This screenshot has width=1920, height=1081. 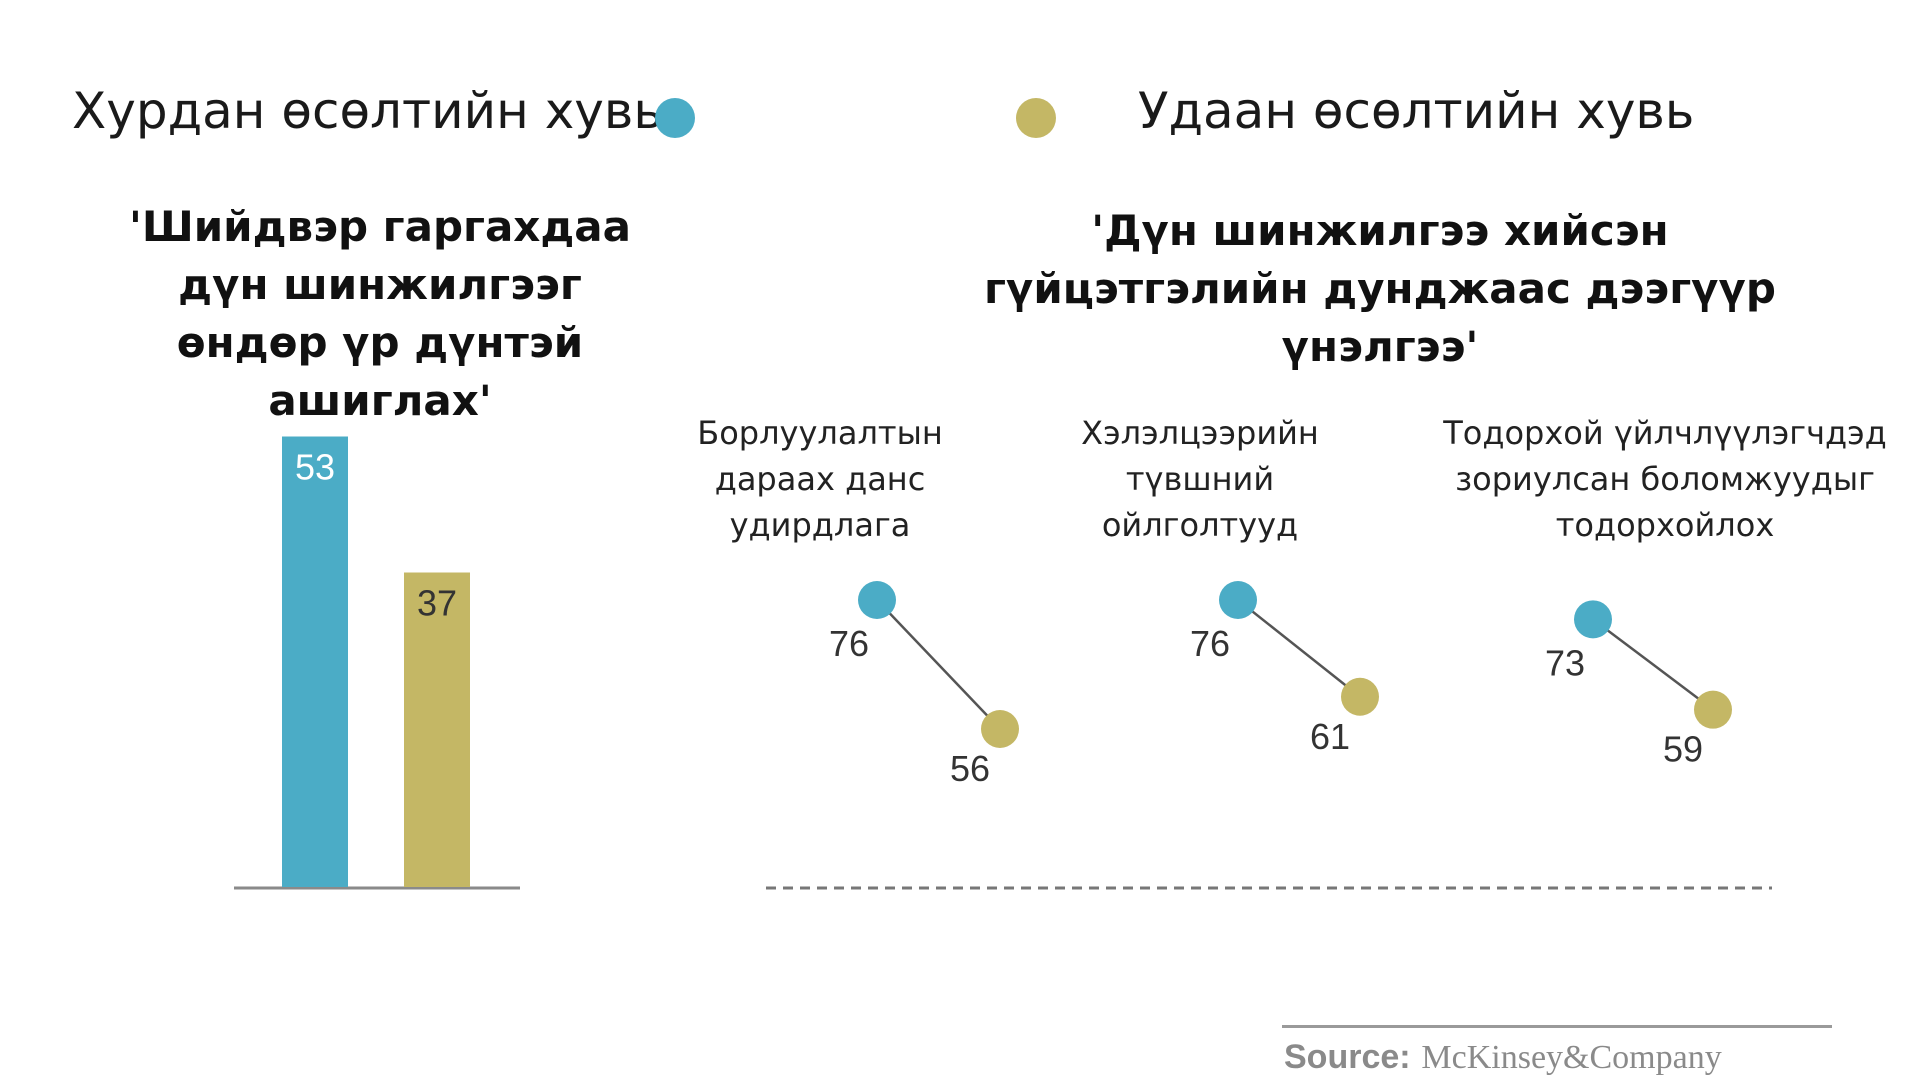 What do you see at coordinates (1036, 118) in the screenshot?
I see `legend-dot-slow-icon` at bounding box center [1036, 118].